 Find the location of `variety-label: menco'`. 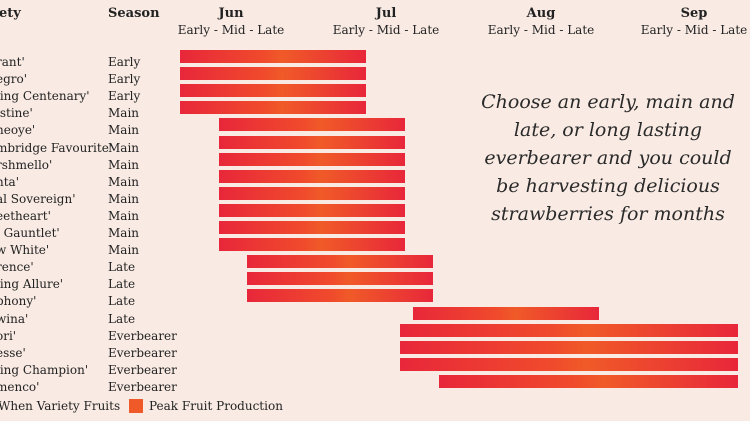

variety-label: menco' is located at coordinates (20, 386).